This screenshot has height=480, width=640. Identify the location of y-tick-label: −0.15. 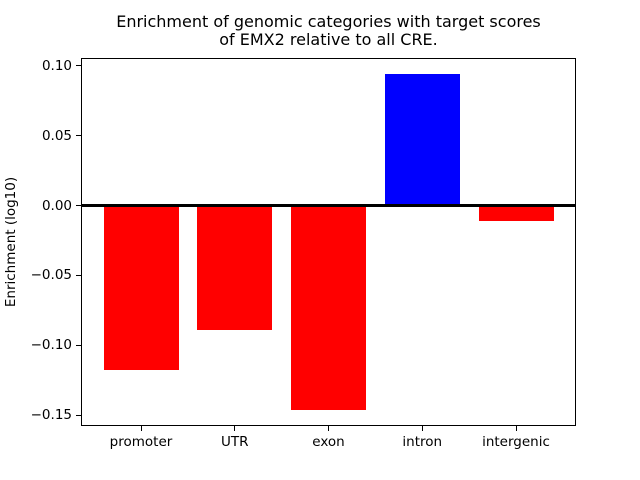
(51, 415).